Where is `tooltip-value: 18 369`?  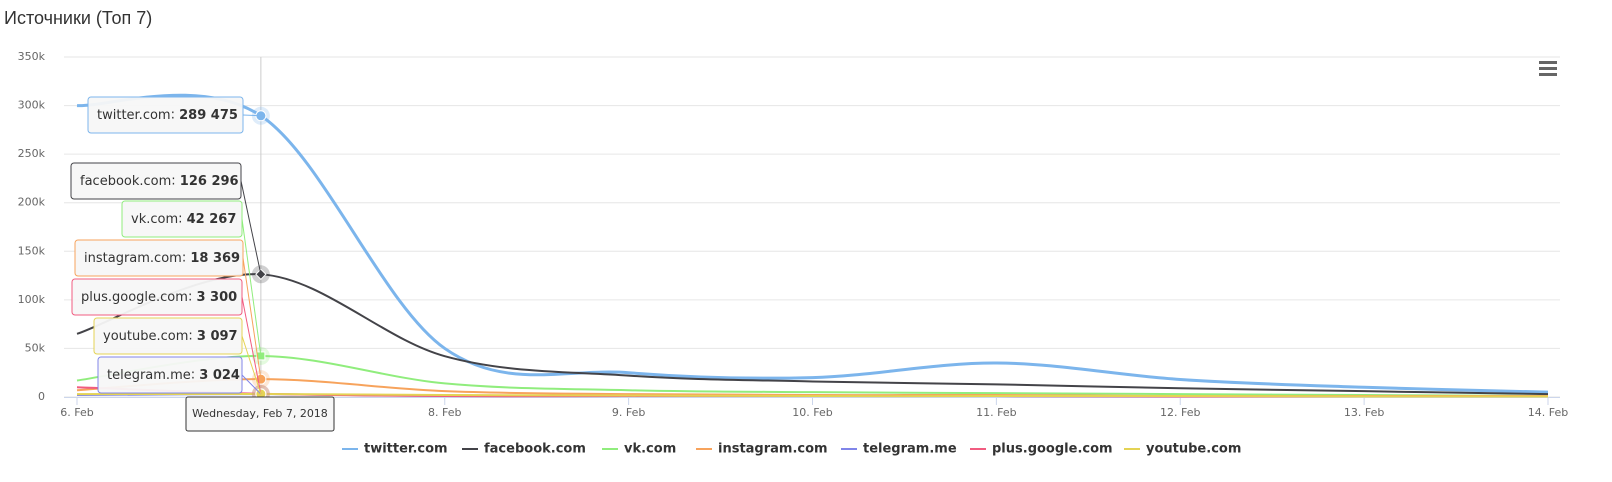
tooltip-value: 18 369 is located at coordinates (215, 258).